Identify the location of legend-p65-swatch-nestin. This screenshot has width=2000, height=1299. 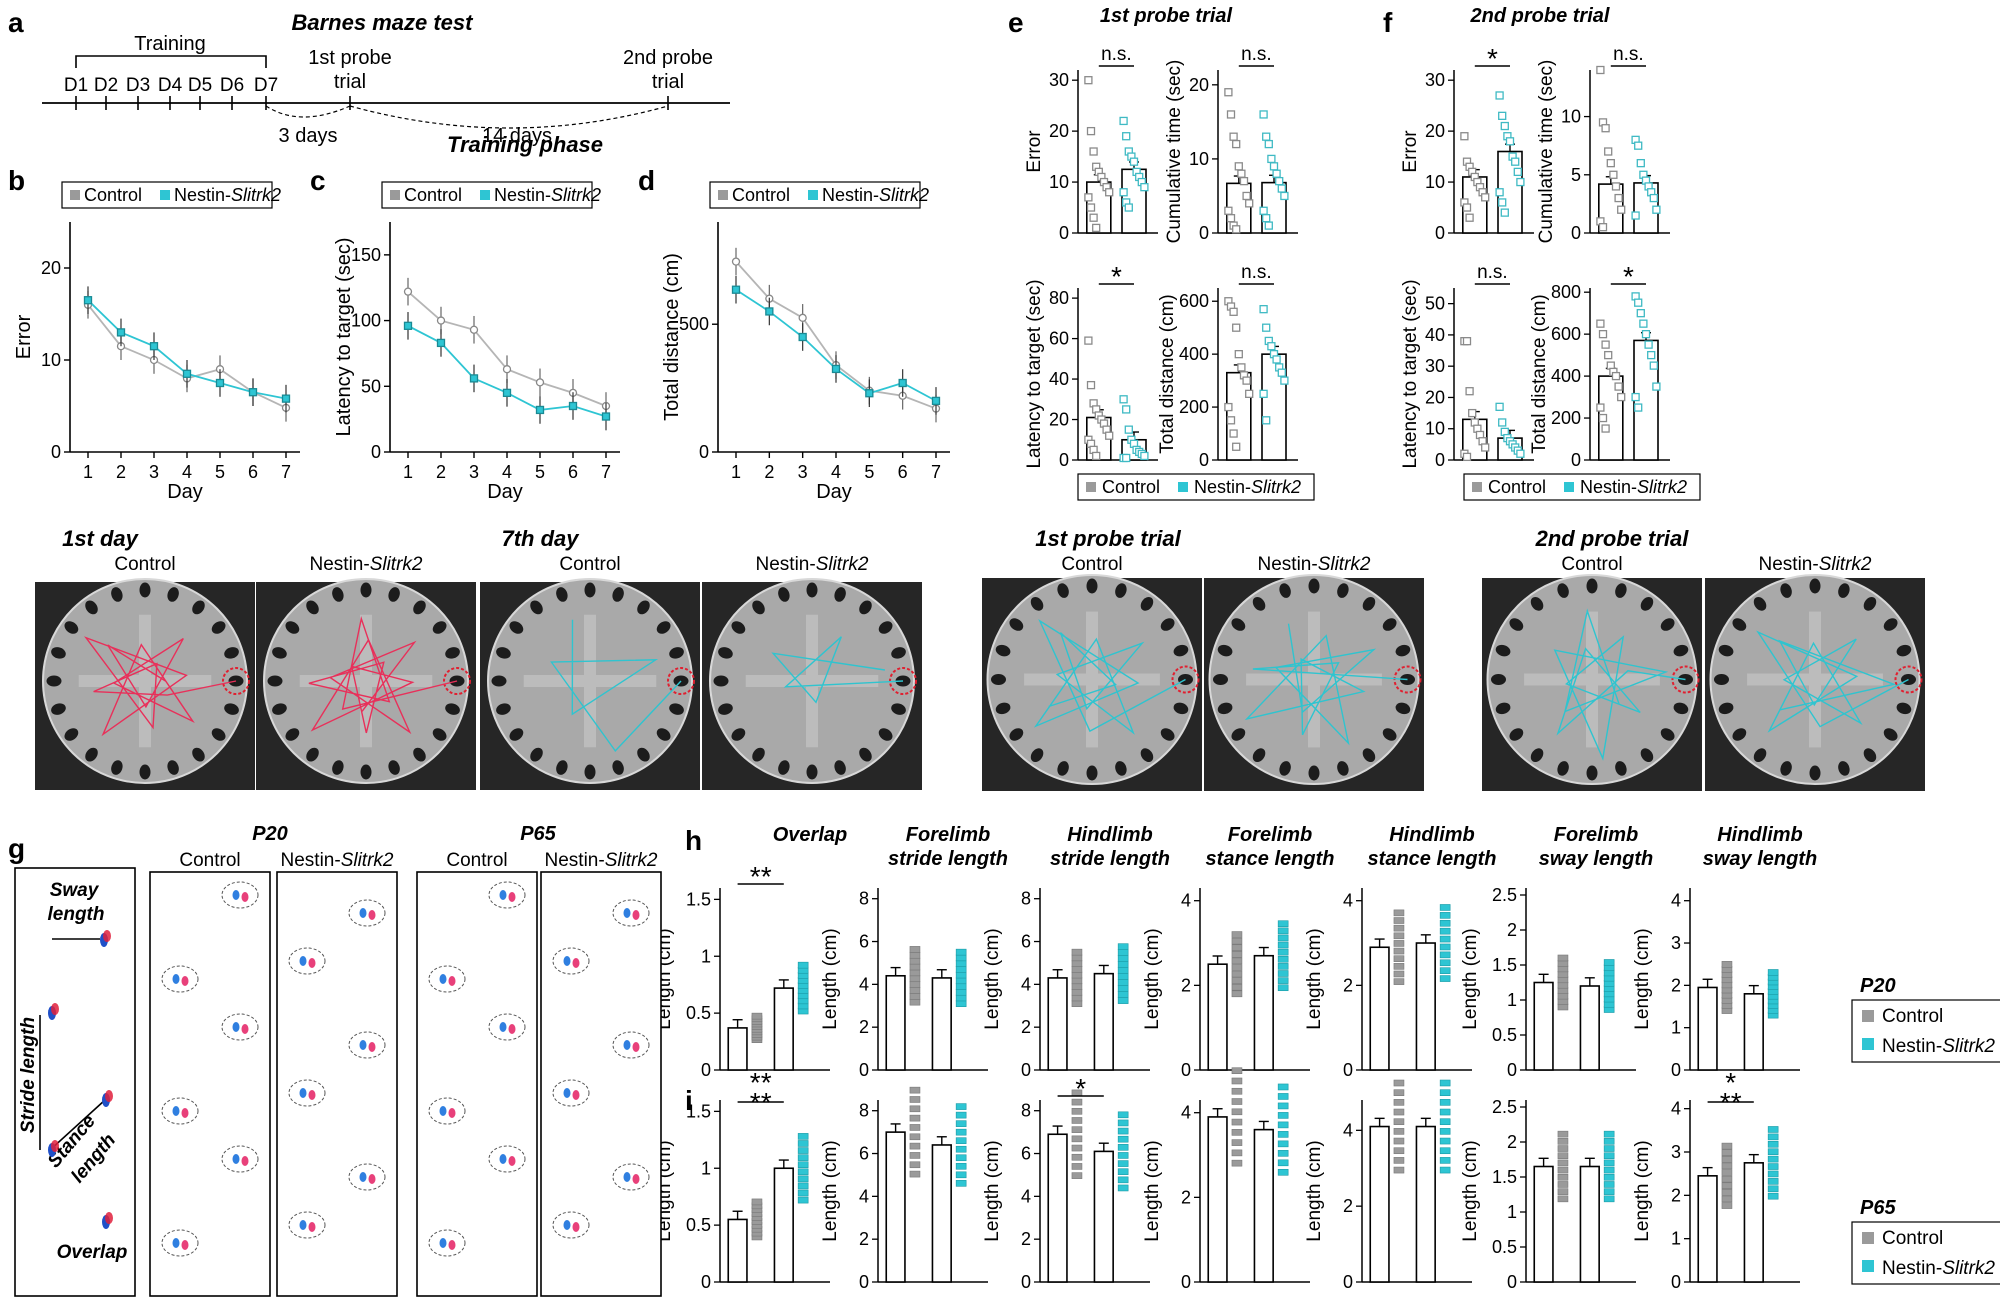
(1868, 1266).